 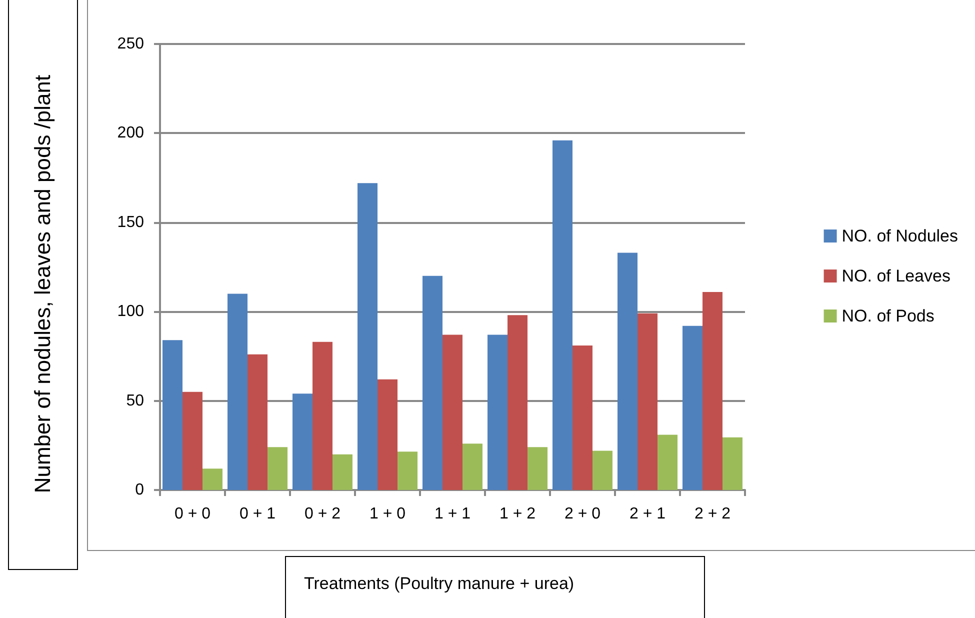 I want to click on x-tick-label: 2 + 0, so click(x=582, y=514).